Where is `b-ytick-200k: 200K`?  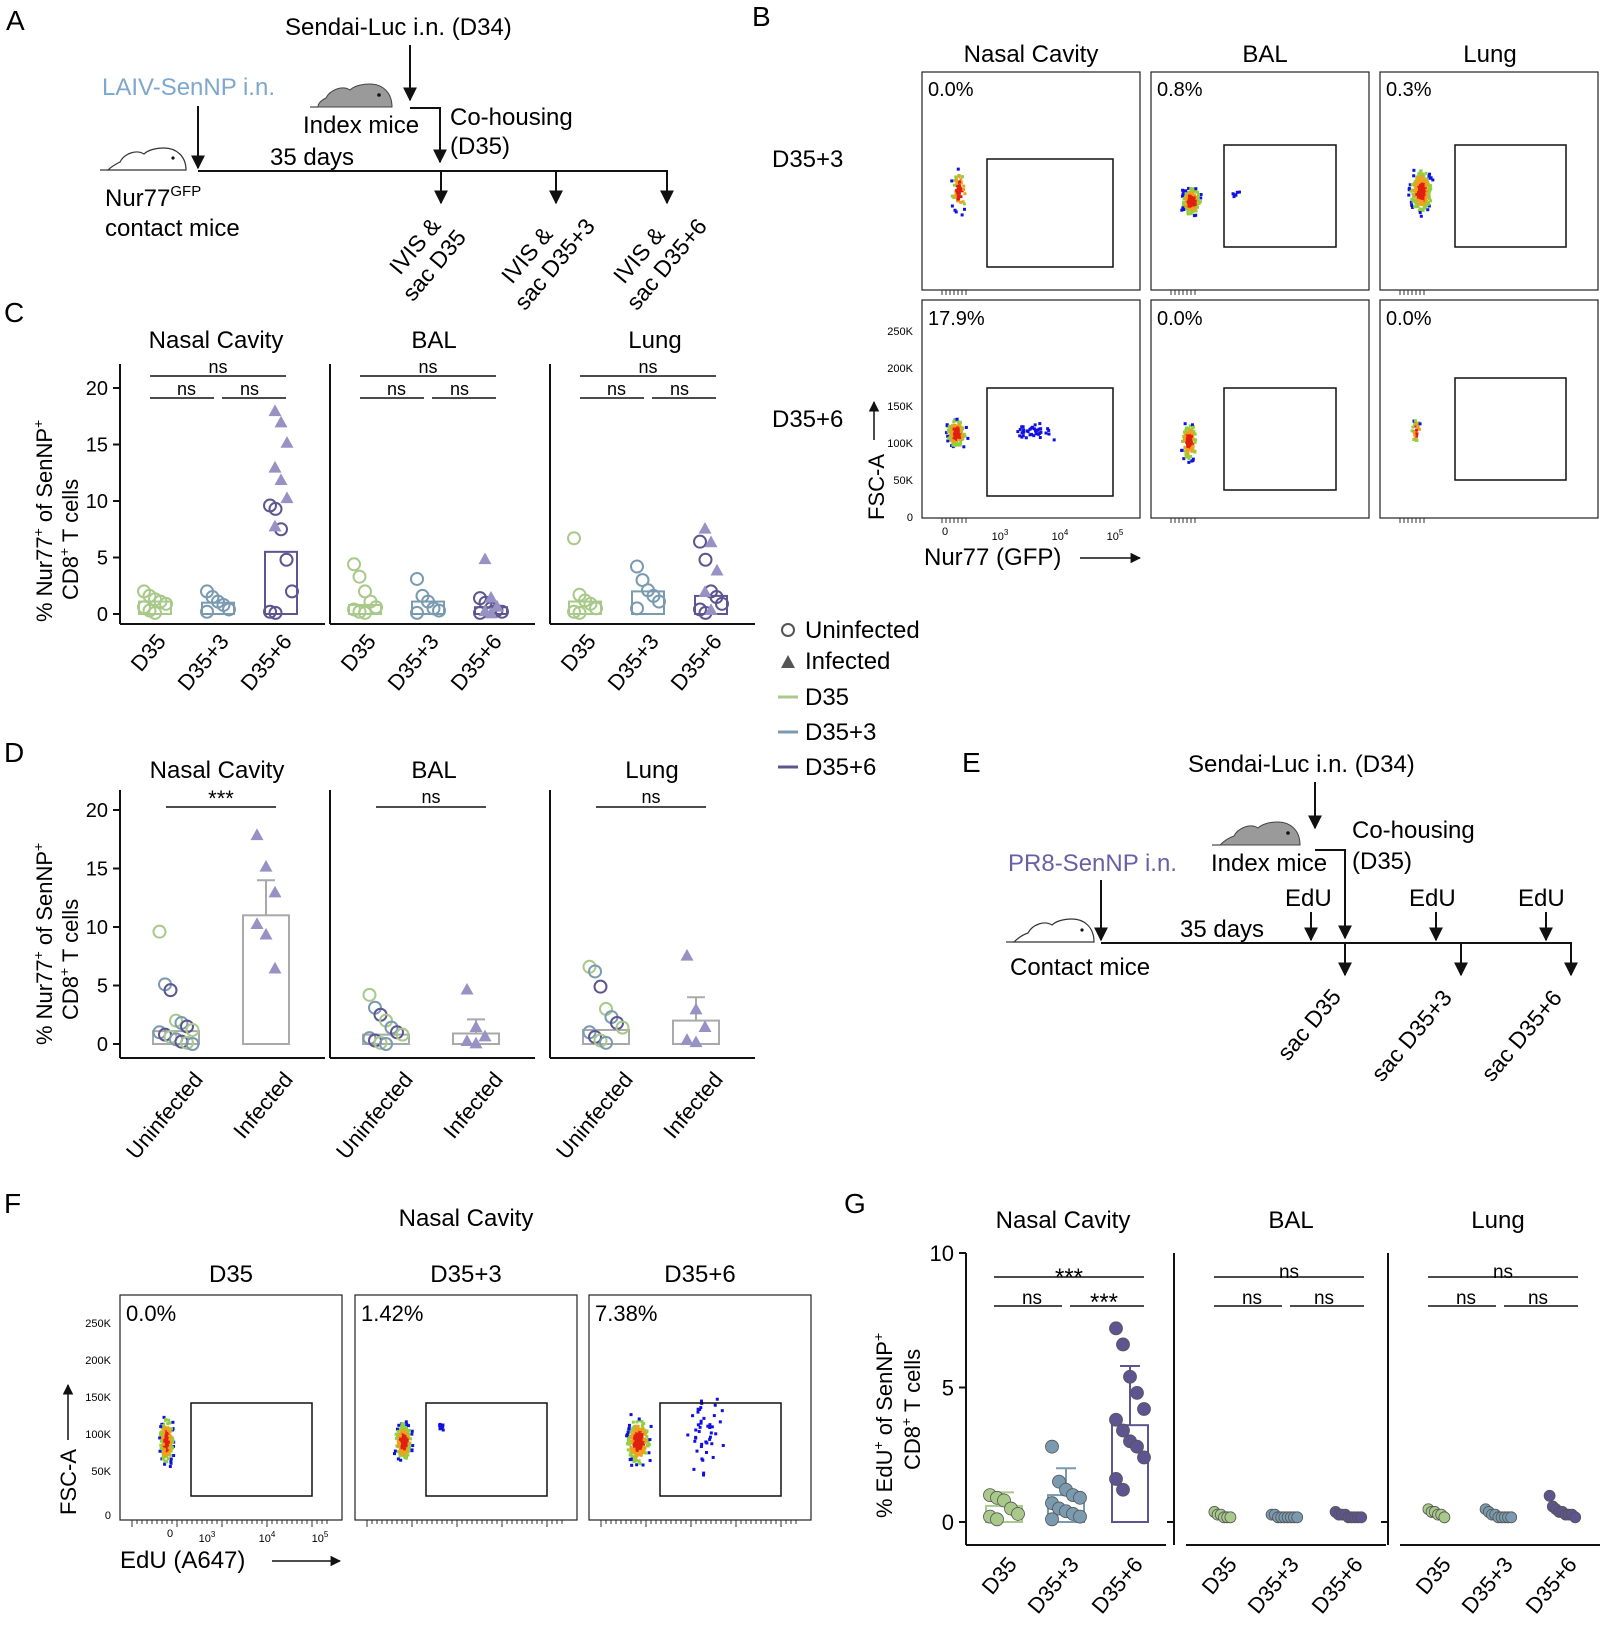 b-ytick-200k: 200K is located at coordinates (900, 369).